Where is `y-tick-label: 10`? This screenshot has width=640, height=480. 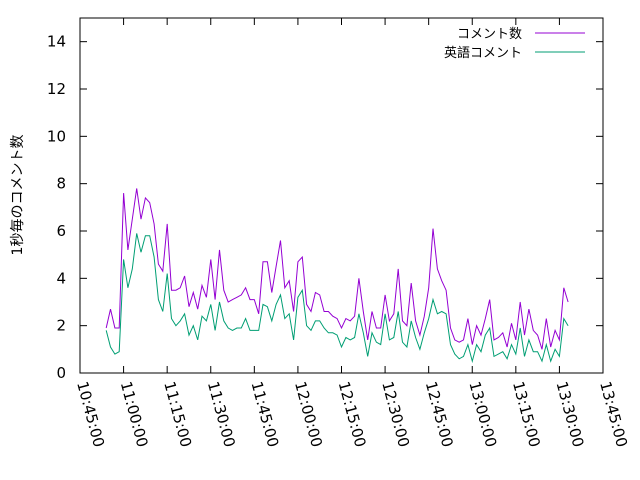
y-tick-label: 10 is located at coordinates (56, 136).